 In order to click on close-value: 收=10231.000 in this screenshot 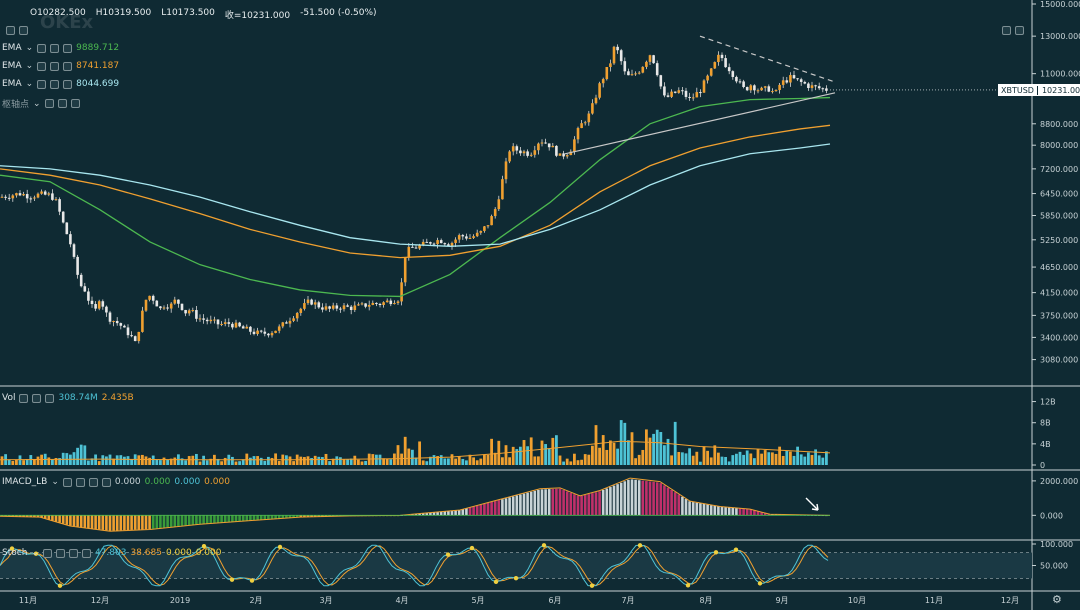, I will do `click(257, 16)`.